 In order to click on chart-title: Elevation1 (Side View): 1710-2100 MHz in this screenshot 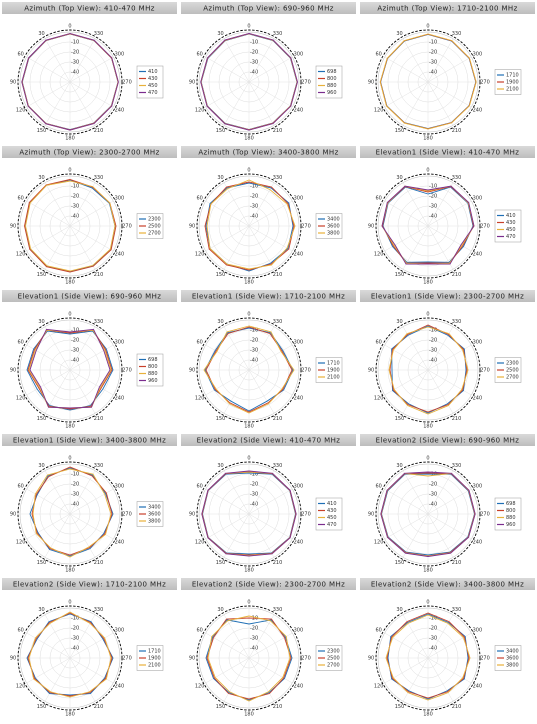, I will do `click(268, 297)`.